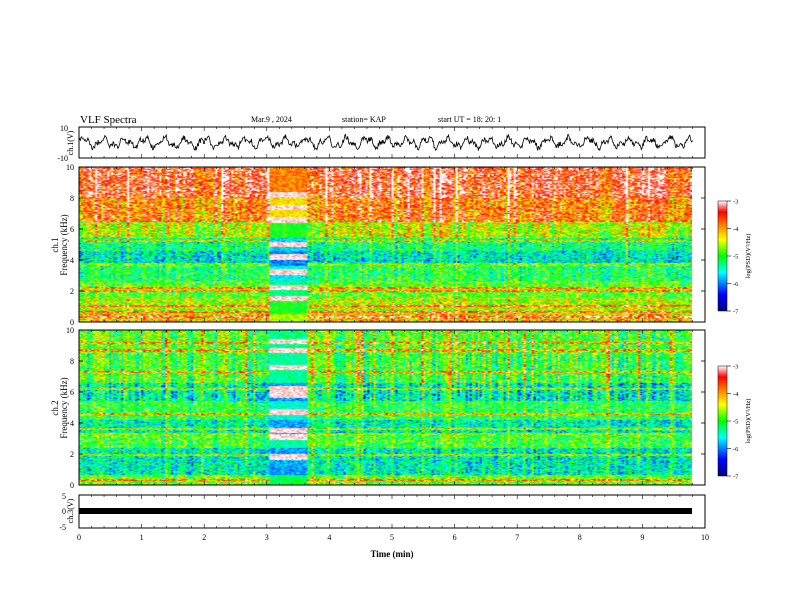 The width and height of the screenshot is (792, 612). Describe the element at coordinates (364, 119) in the screenshot. I see `station-label: station= KAP` at that location.